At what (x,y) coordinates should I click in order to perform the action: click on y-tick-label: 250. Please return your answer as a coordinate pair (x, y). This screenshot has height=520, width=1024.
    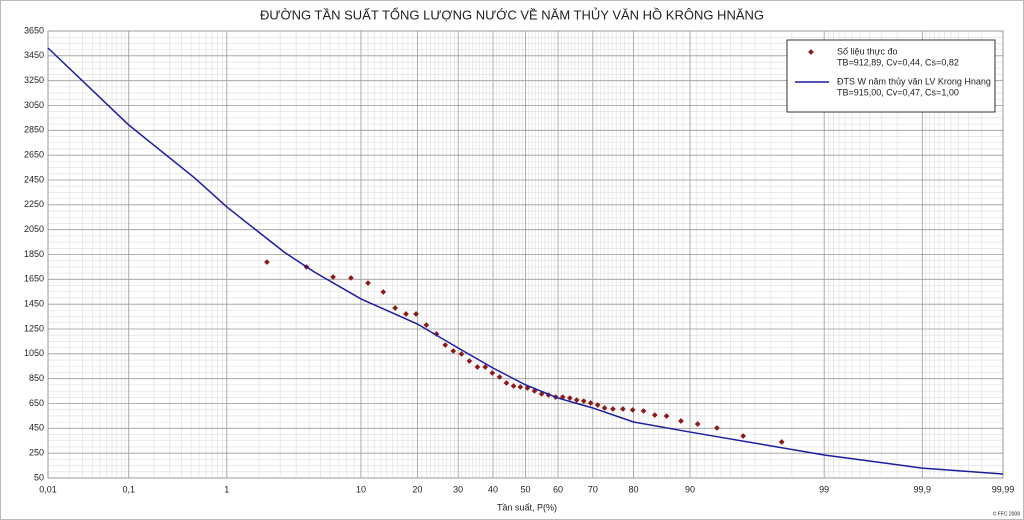
    Looking at the image, I should click on (36, 453).